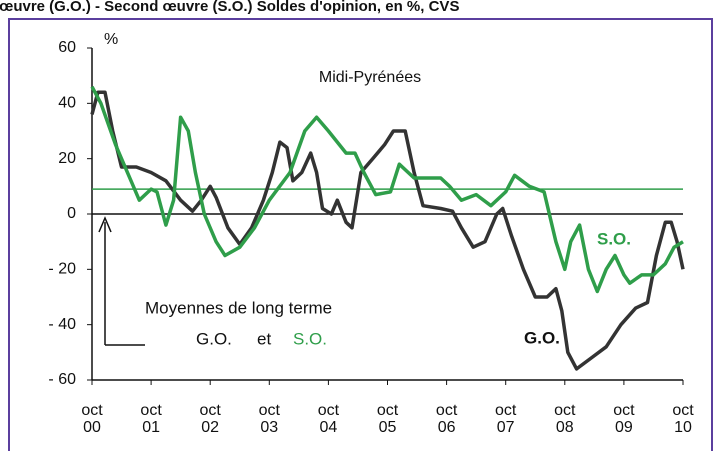 The height and width of the screenshot is (451, 721). What do you see at coordinates (111, 39) in the screenshot?
I see `y-unit: %` at bounding box center [111, 39].